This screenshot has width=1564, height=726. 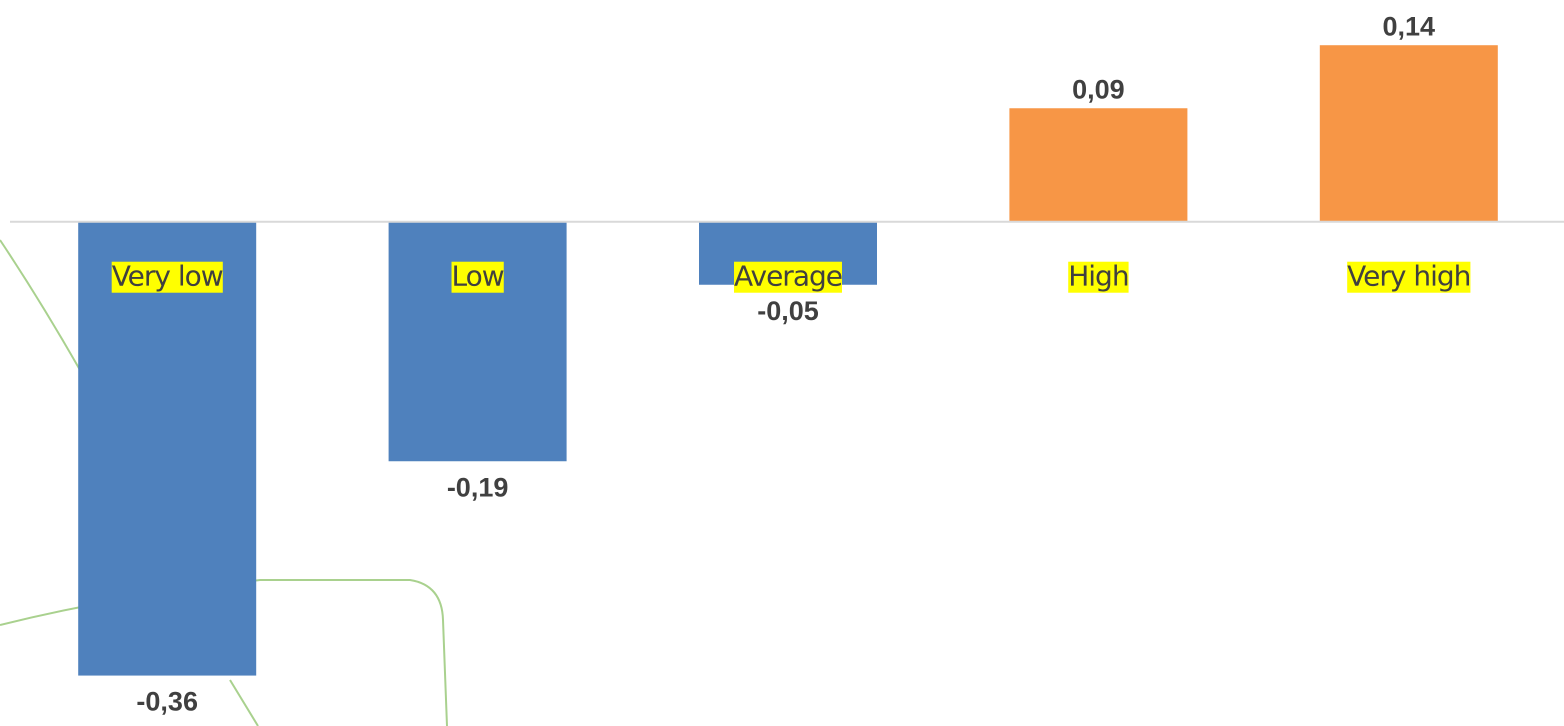 I want to click on value-label: -0,05, so click(x=788, y=311).